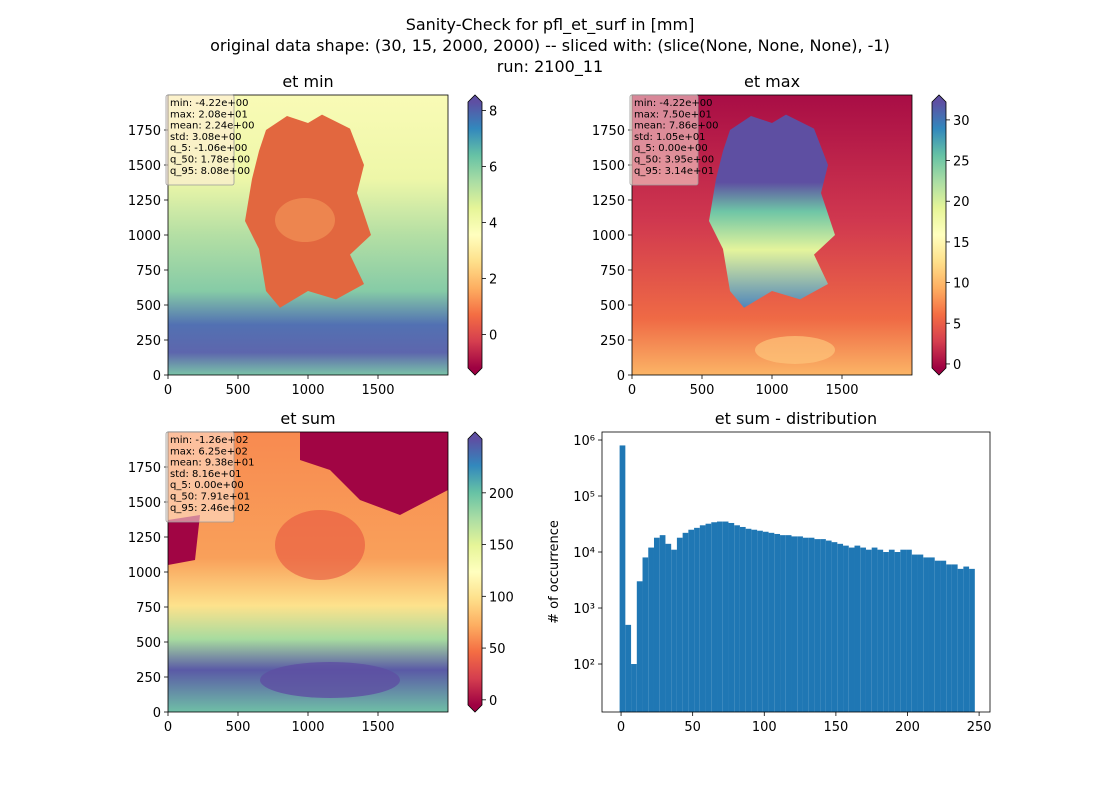 This screenshot has height=804, width=1100. I want to click on stats-line: mean: 2.24e+00, so click(212, 126).